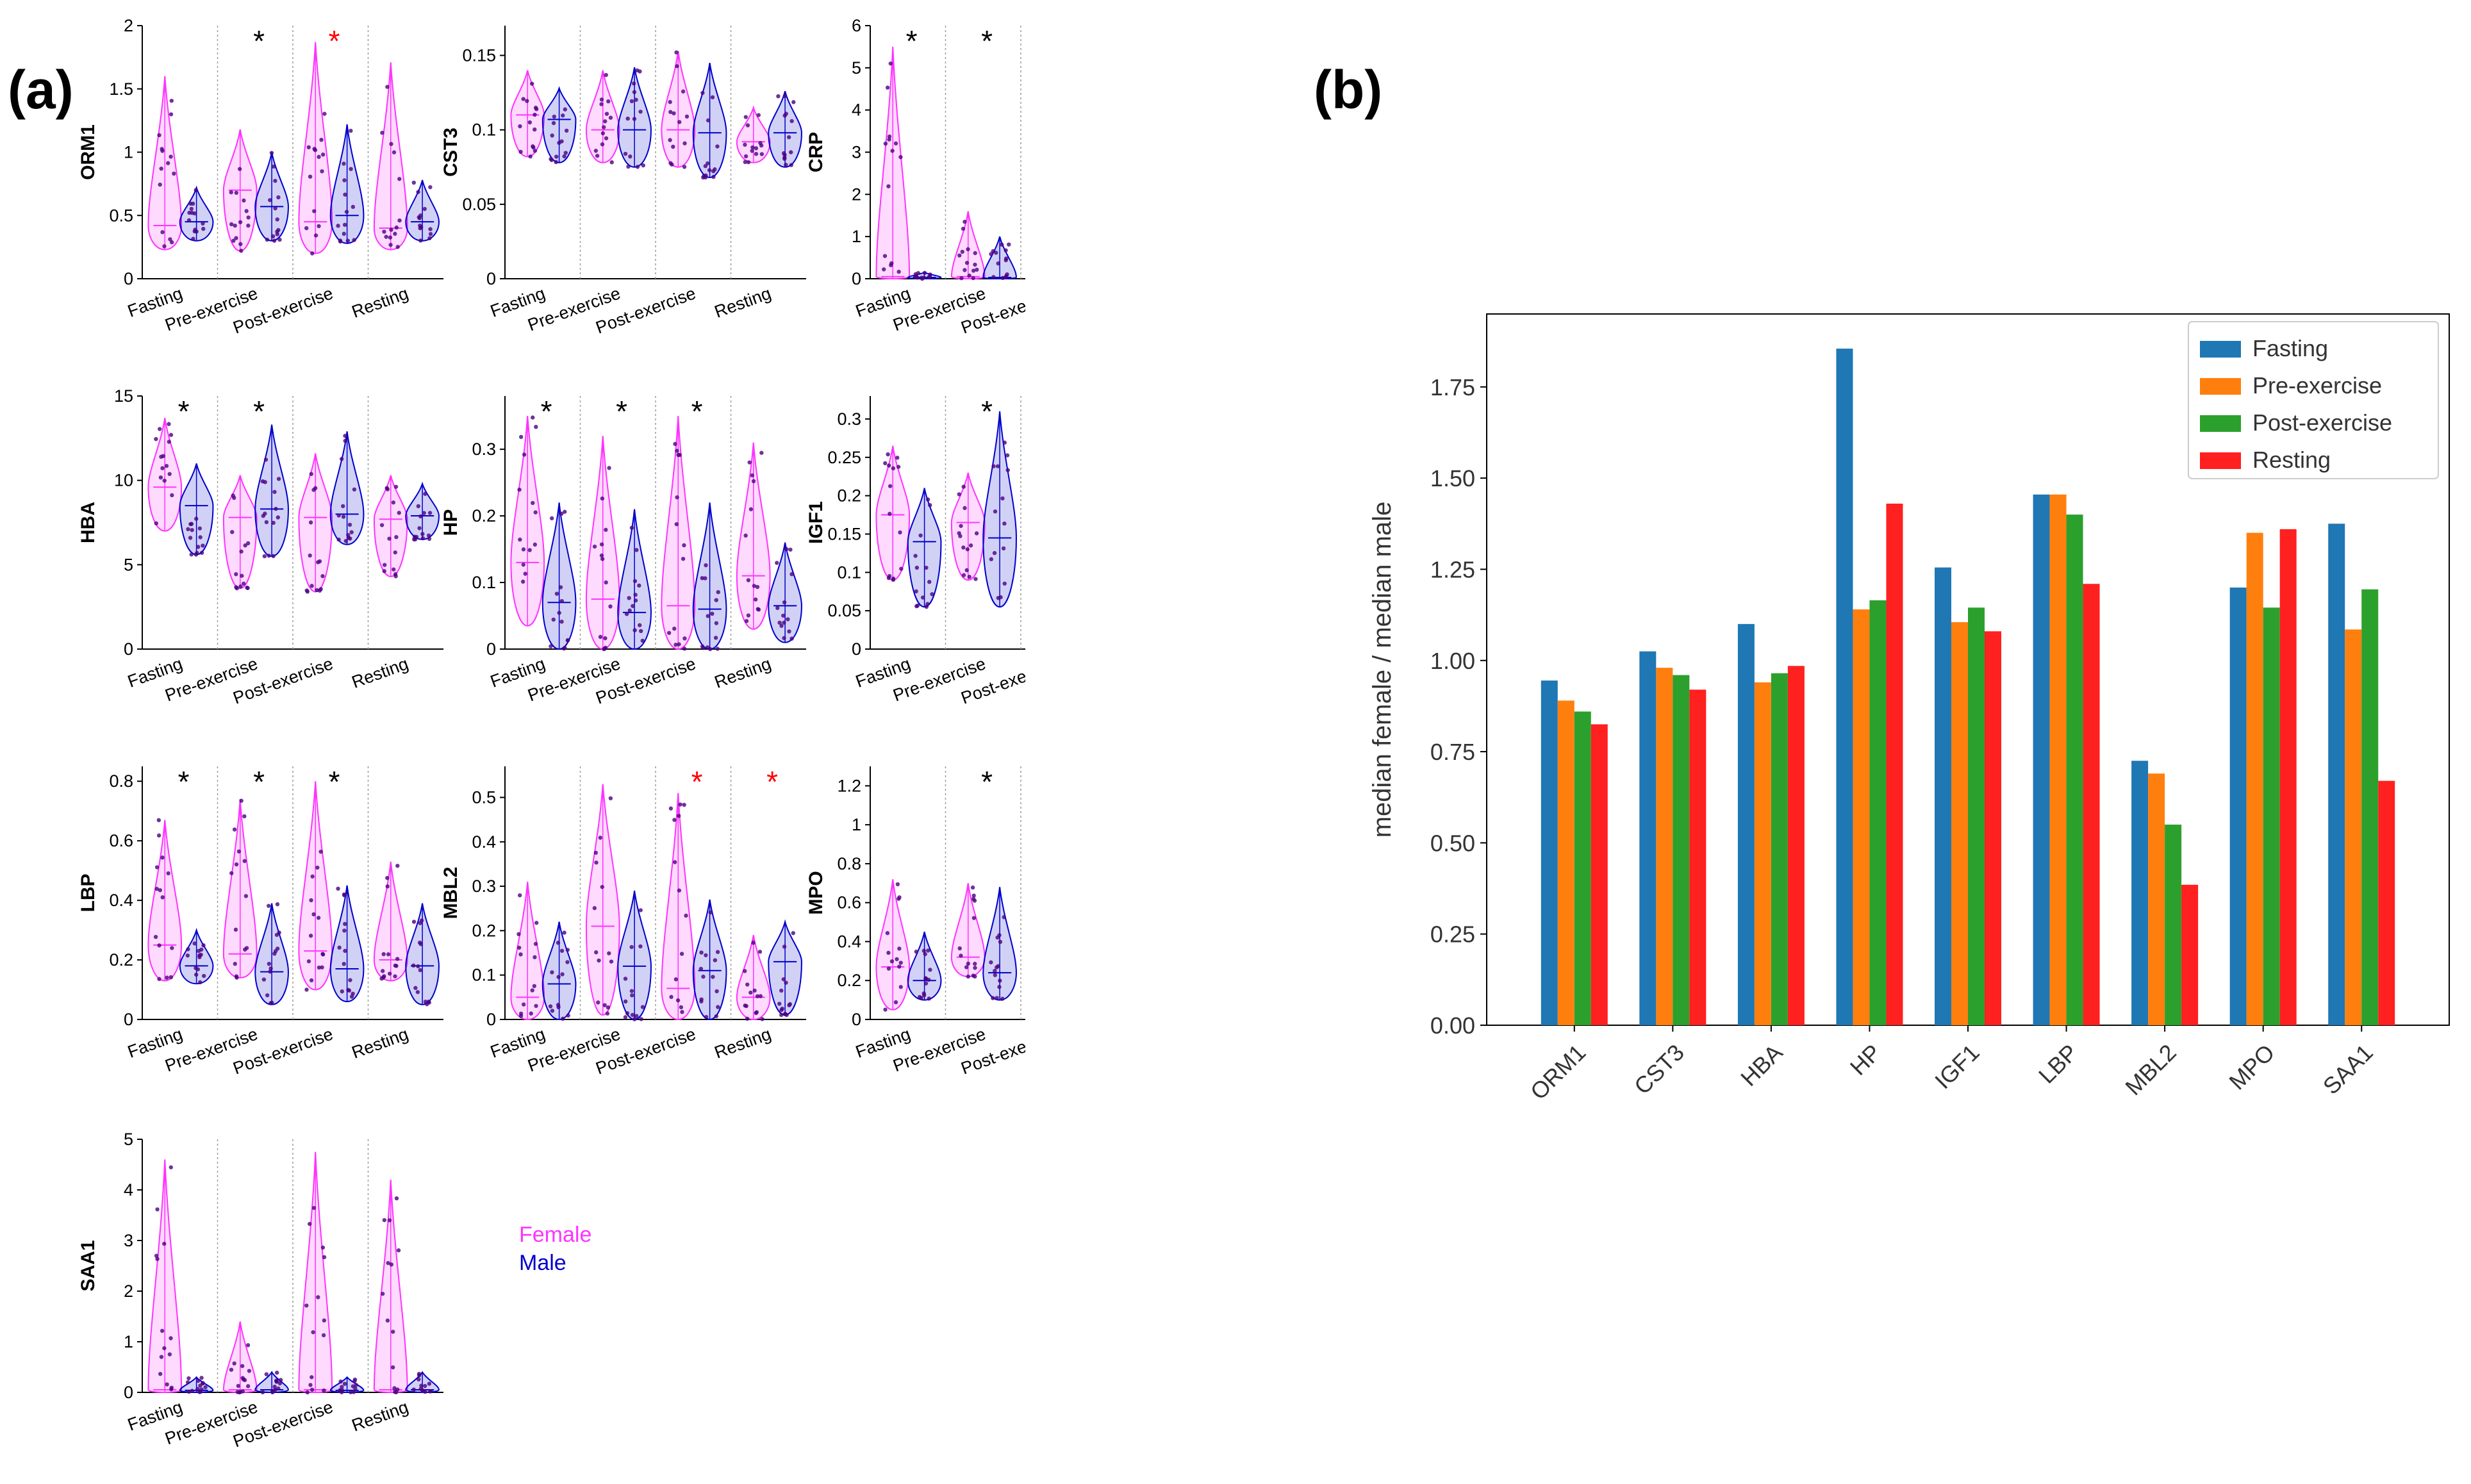  What do you see at coordinates (2190, 954) in the screenshot?
I see `bar-mbl2-resting` at bounding box center [2190, 954].